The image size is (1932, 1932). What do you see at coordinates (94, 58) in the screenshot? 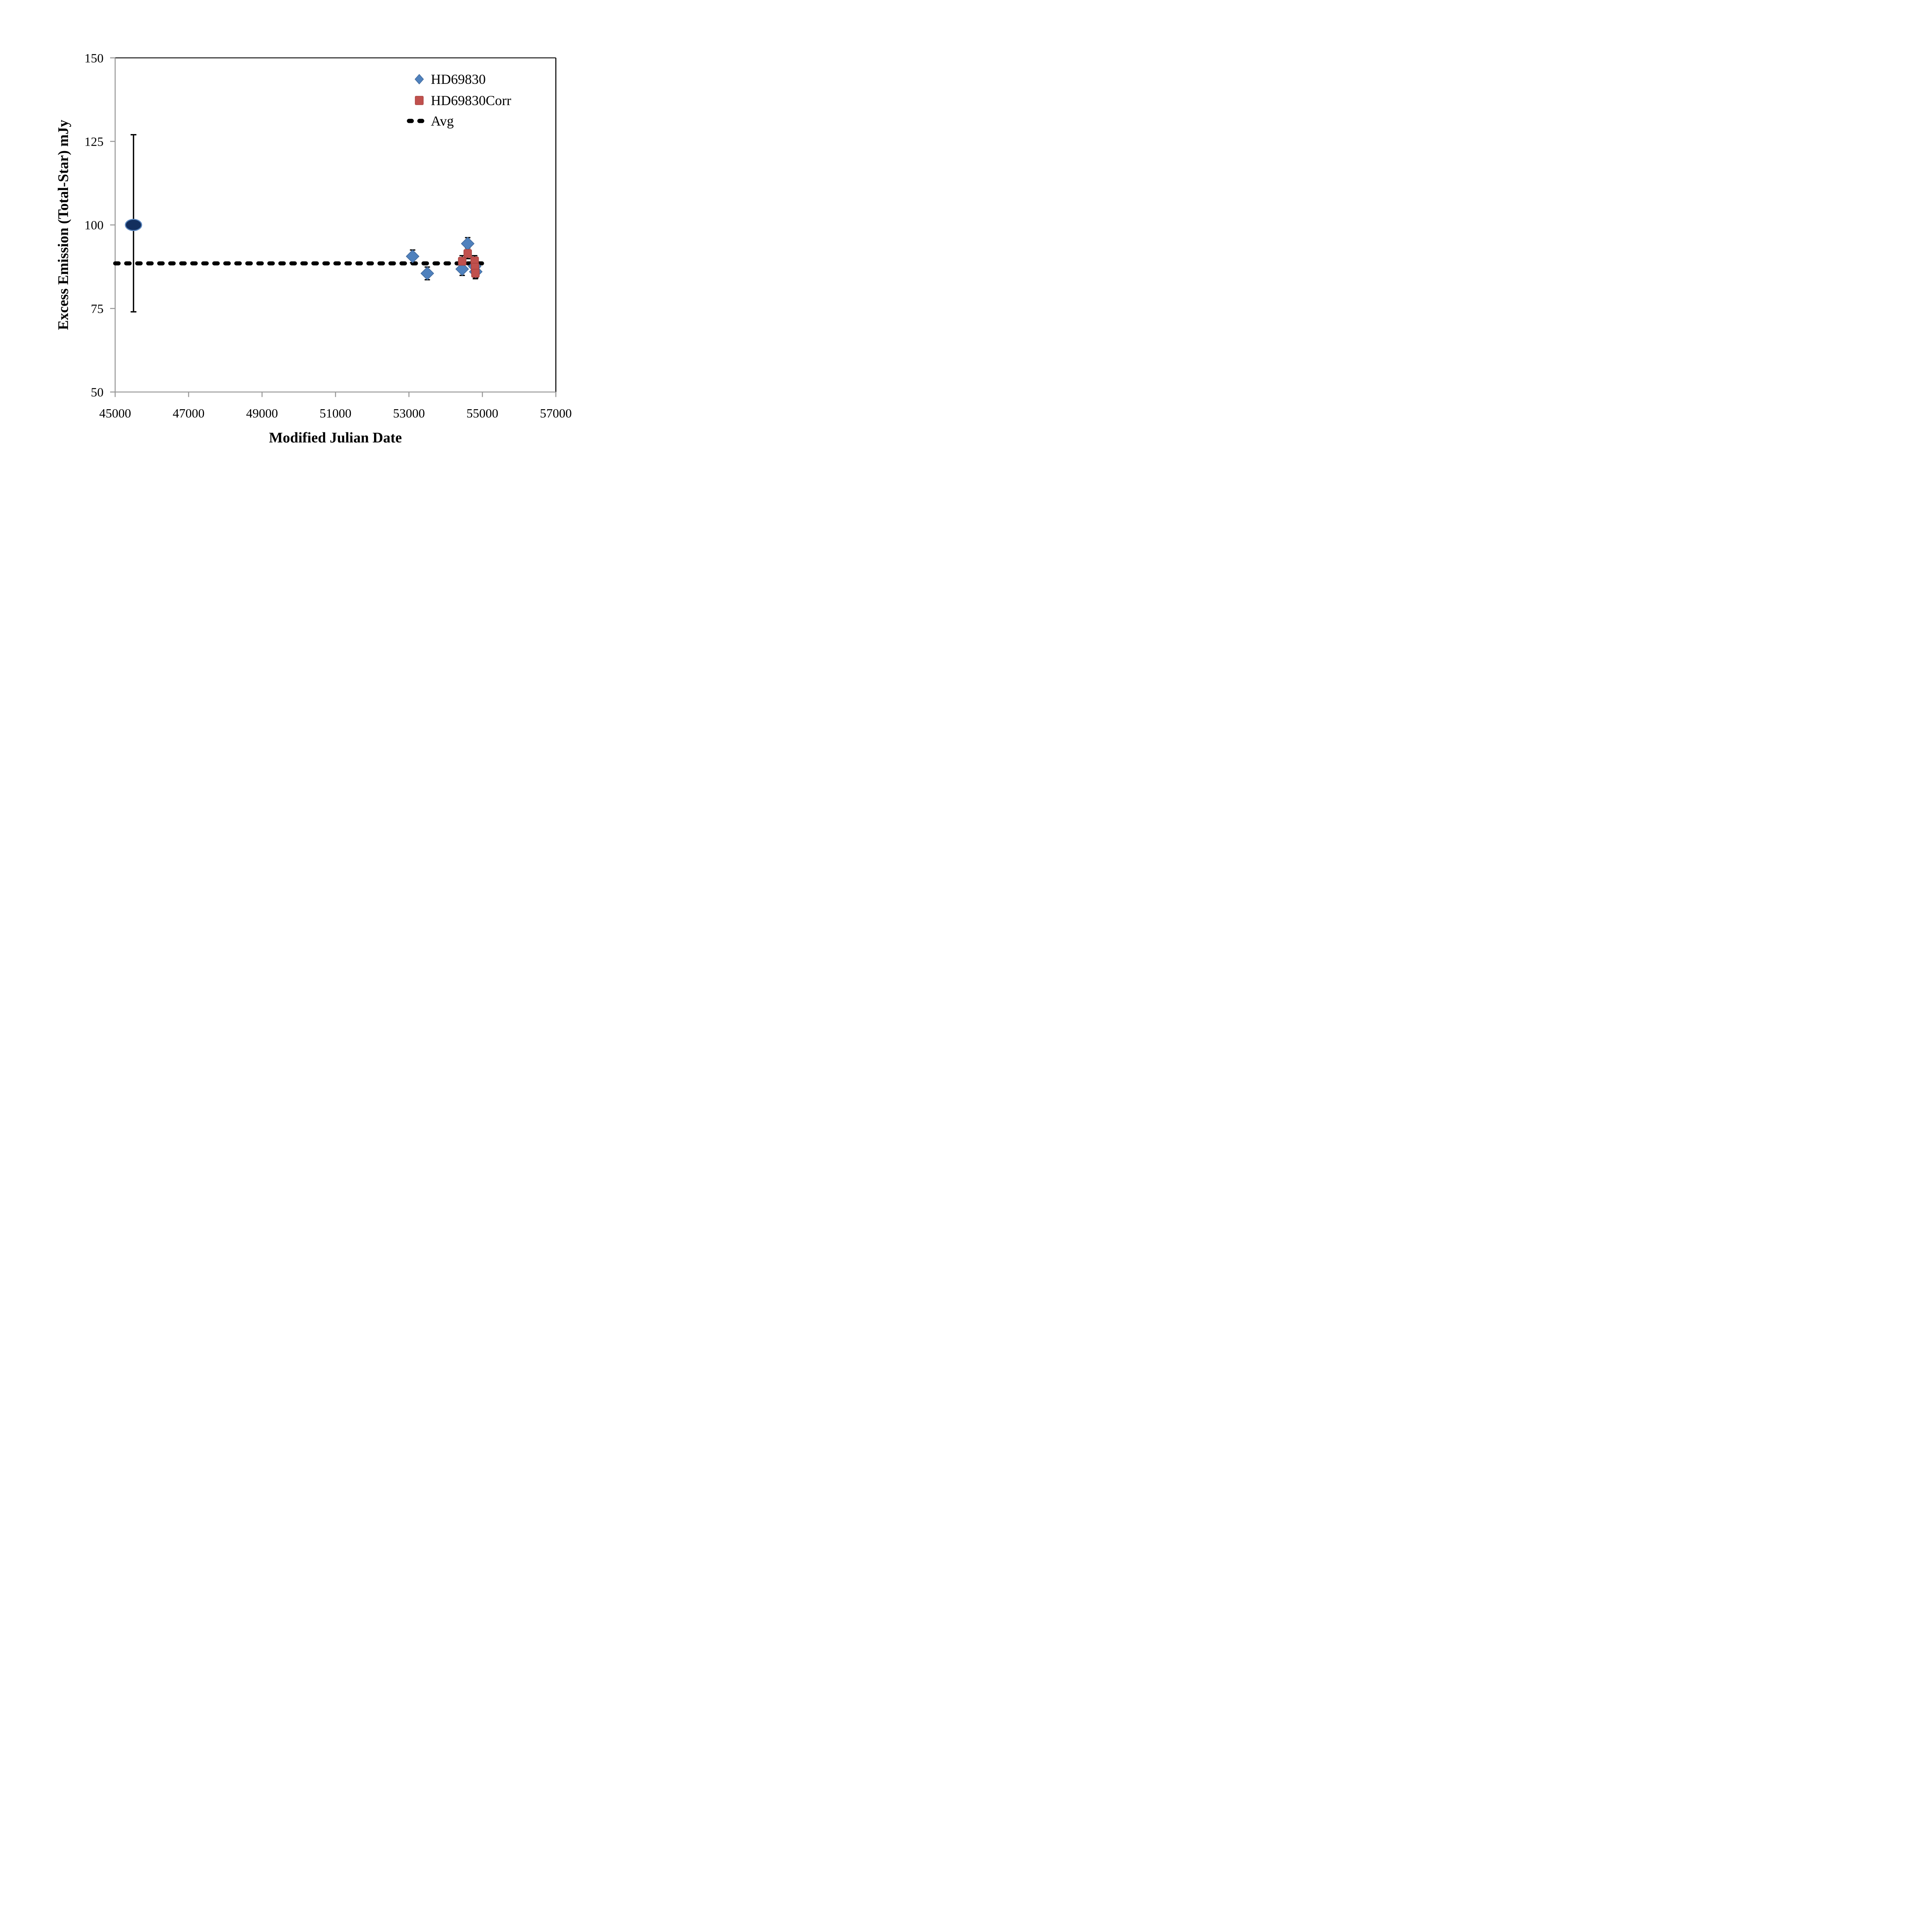
I see `y-tick-label: 150` at bounding box center [94, 58].